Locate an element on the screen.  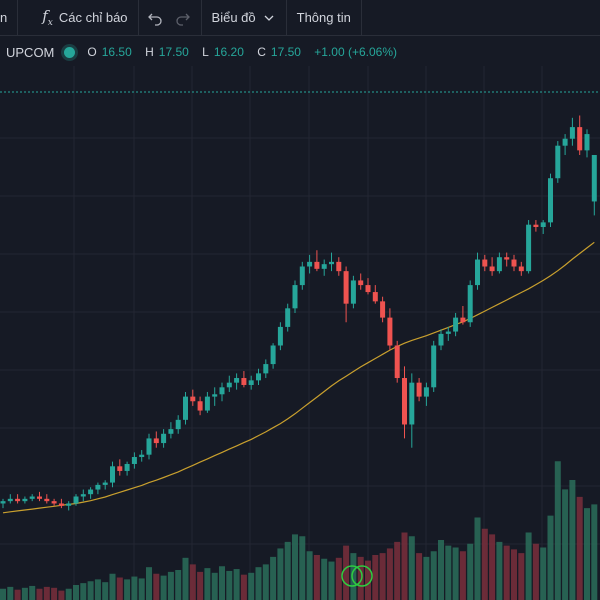
indicators-button: fx Các chỉ báo is located at coordinates (77, 18).